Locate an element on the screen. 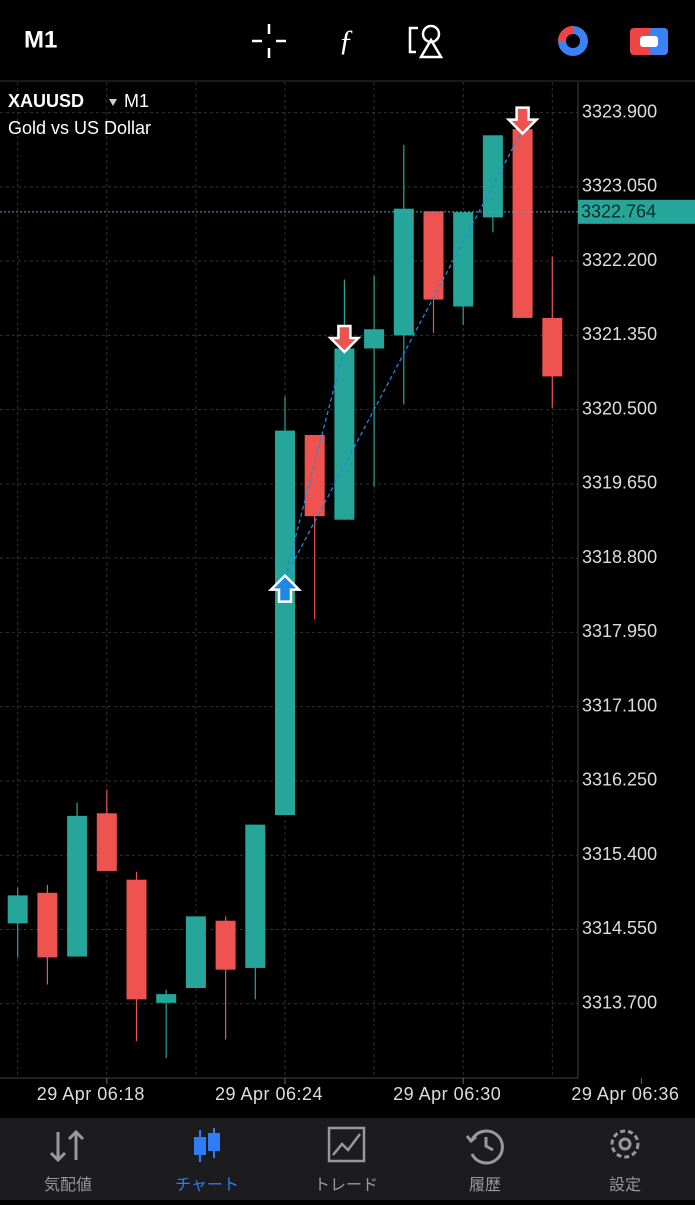 The width and height of the screenshot is (695, 1205). dropdown-caret is located at coordinates (113, 102).